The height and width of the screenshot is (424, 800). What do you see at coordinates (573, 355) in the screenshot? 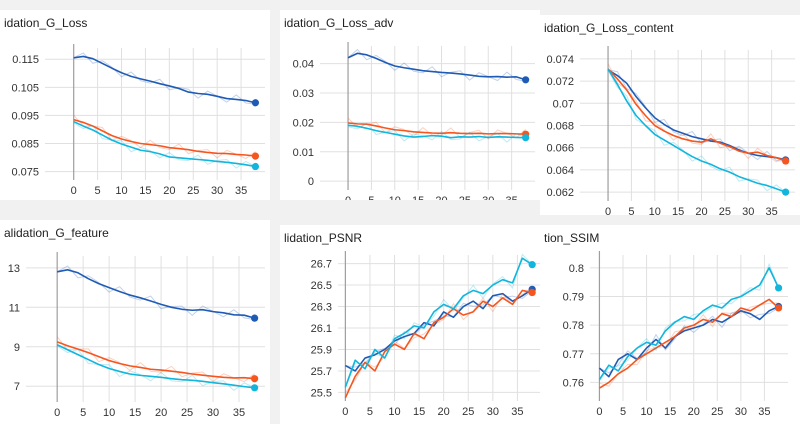
I see `y-tick-label: 0.77` at bounding box center [573, 355].